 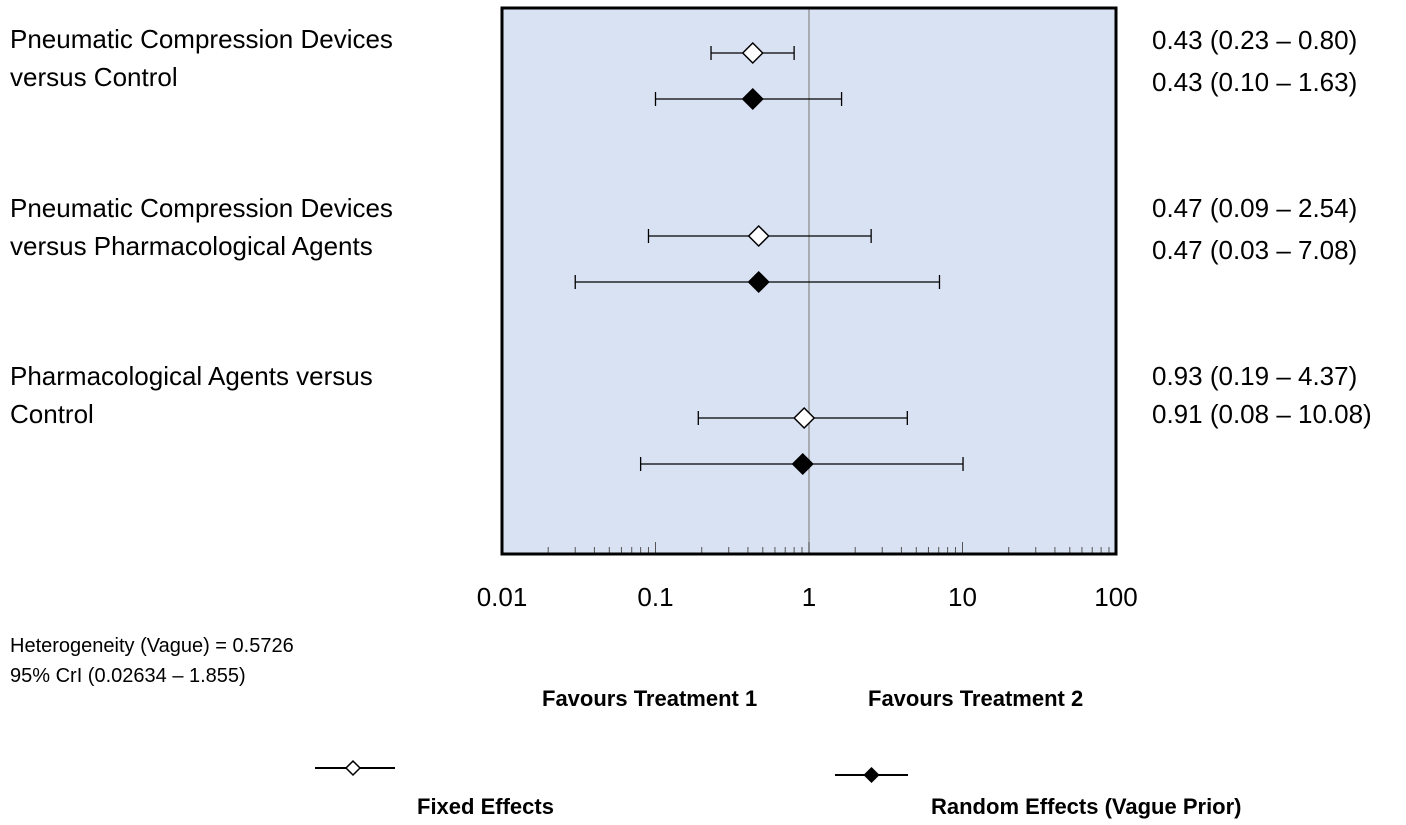 What do you see at coordinates (353, 768) in the screenshot?
I see `legend-fixed-marker` at bounding box center [353, 768].